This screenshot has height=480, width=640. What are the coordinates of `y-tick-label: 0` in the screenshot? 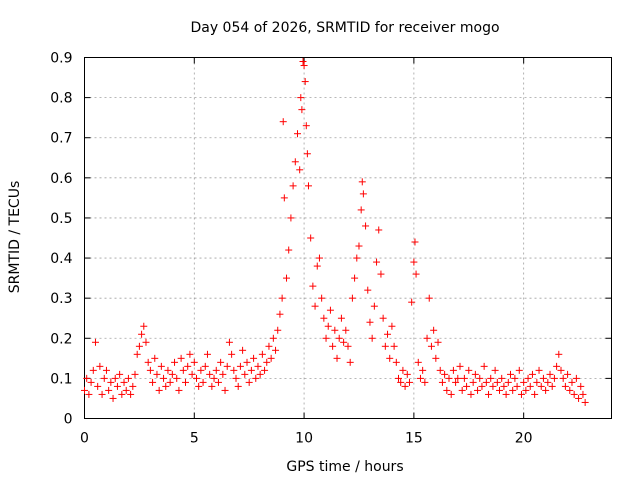 It's located at (68, 420).